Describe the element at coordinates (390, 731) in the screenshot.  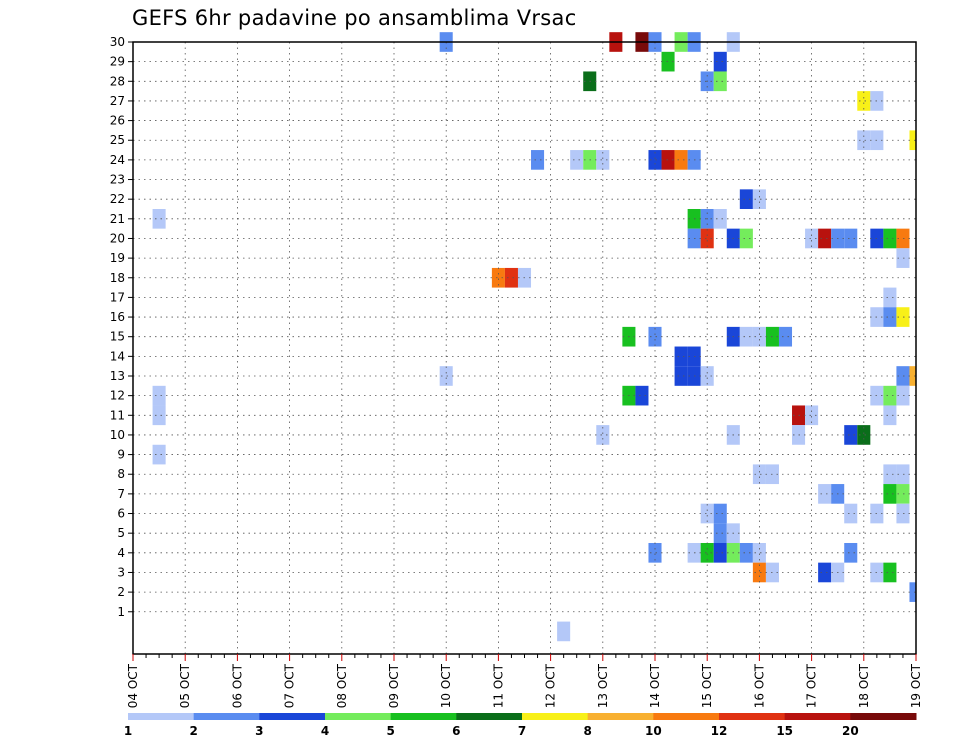
I see `legend-label: 5` at that location.